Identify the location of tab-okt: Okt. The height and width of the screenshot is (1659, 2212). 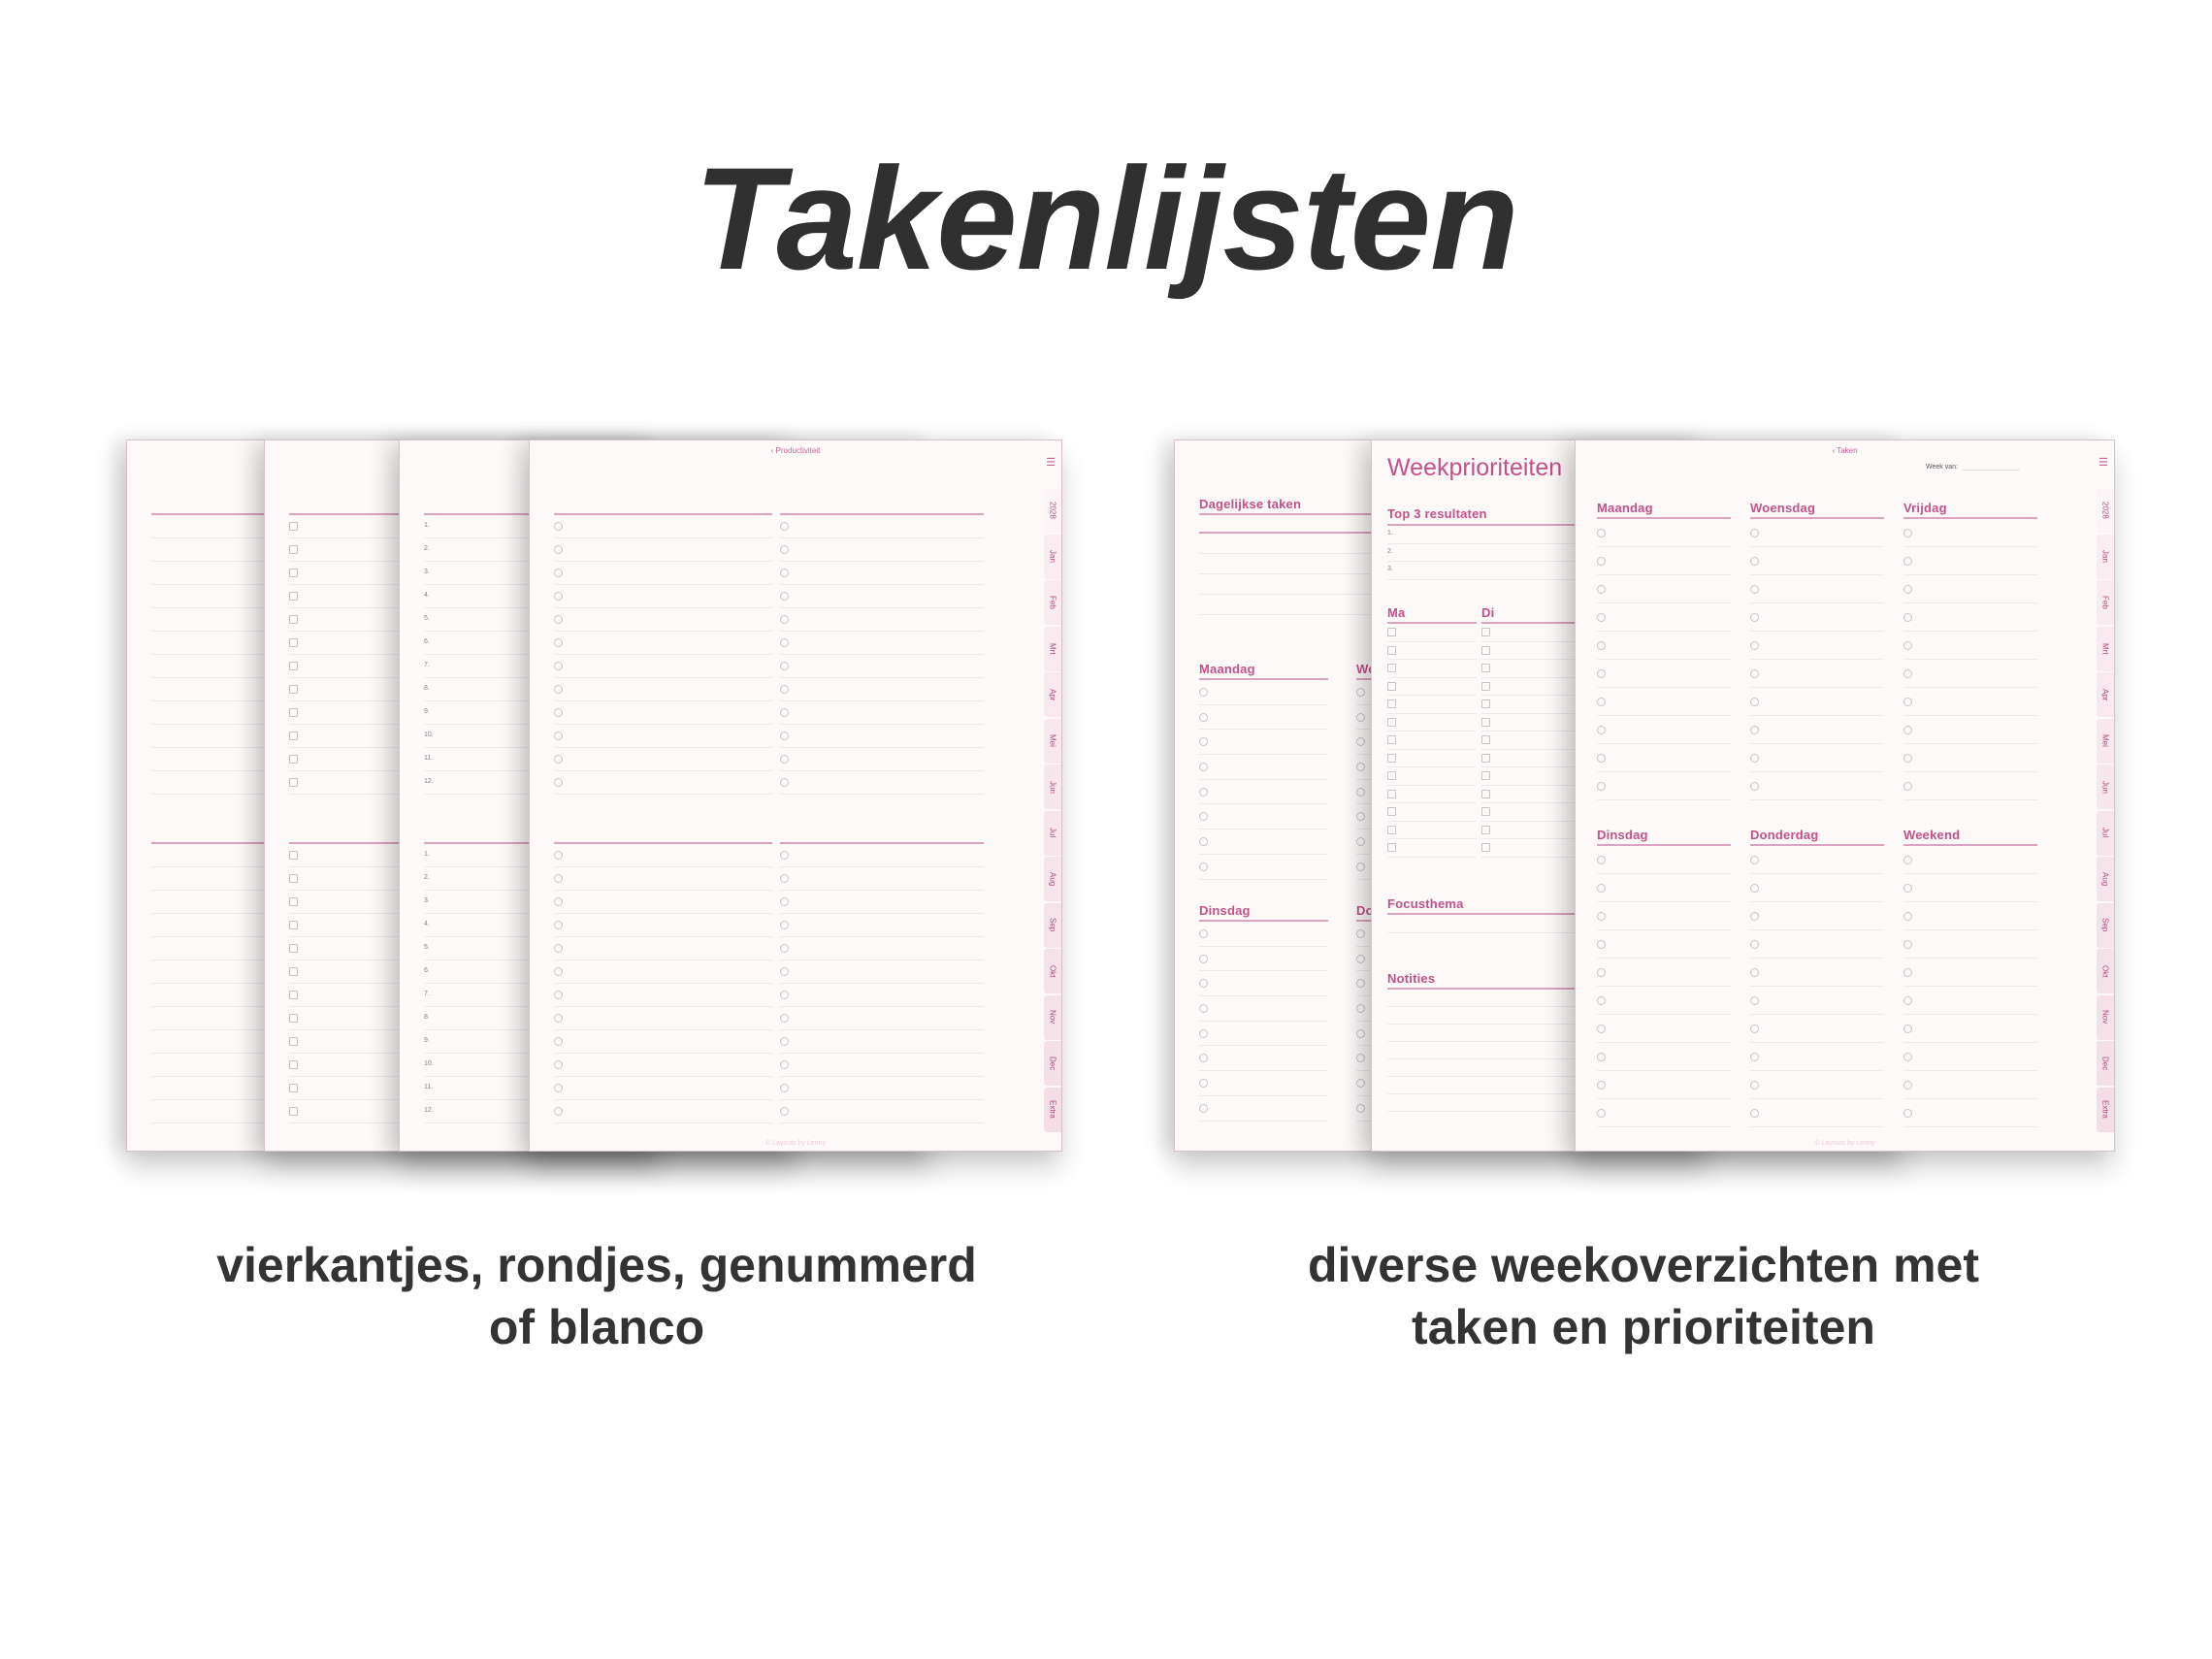
(1052, 971).